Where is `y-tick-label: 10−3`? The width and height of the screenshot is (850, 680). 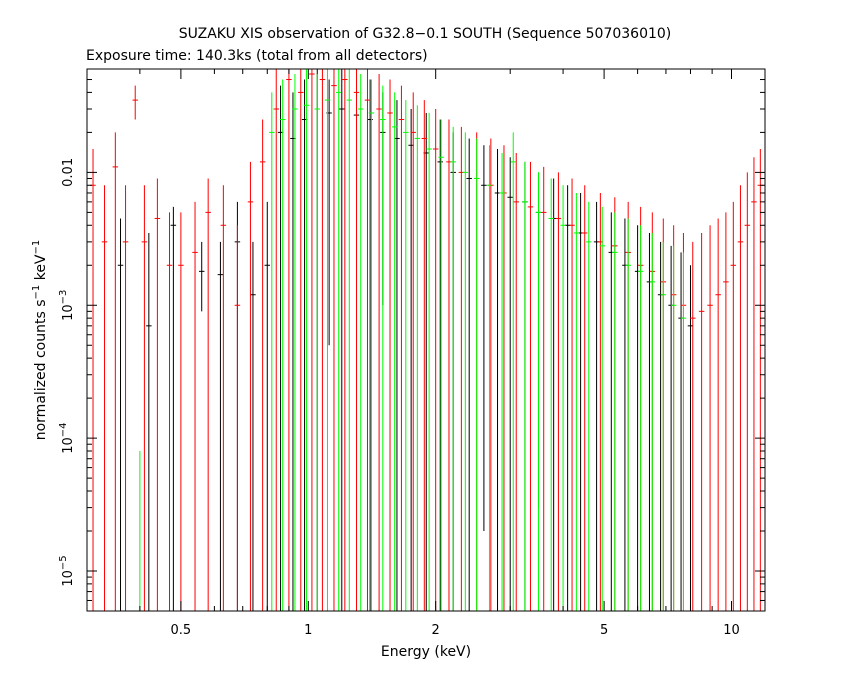 y-tick-label: 10−3 is located at coordinates (67, 305).